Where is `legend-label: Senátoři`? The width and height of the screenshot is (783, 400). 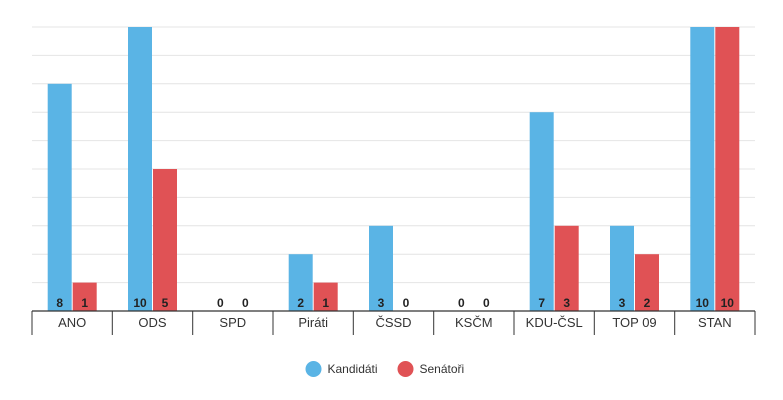 legend-label: Senátoři is located at coordinates (442, 369).